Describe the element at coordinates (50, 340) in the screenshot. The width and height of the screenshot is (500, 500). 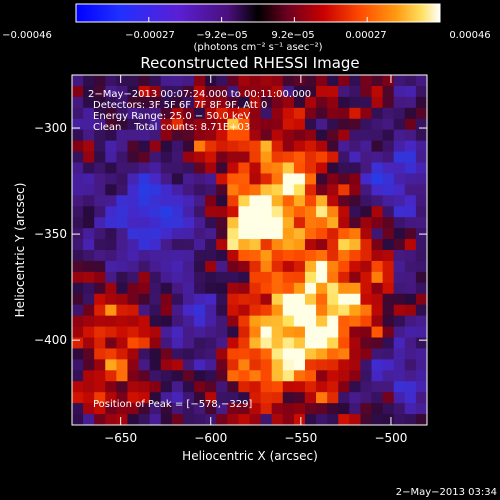
I see `y-tick-label-2: −400` at that location.